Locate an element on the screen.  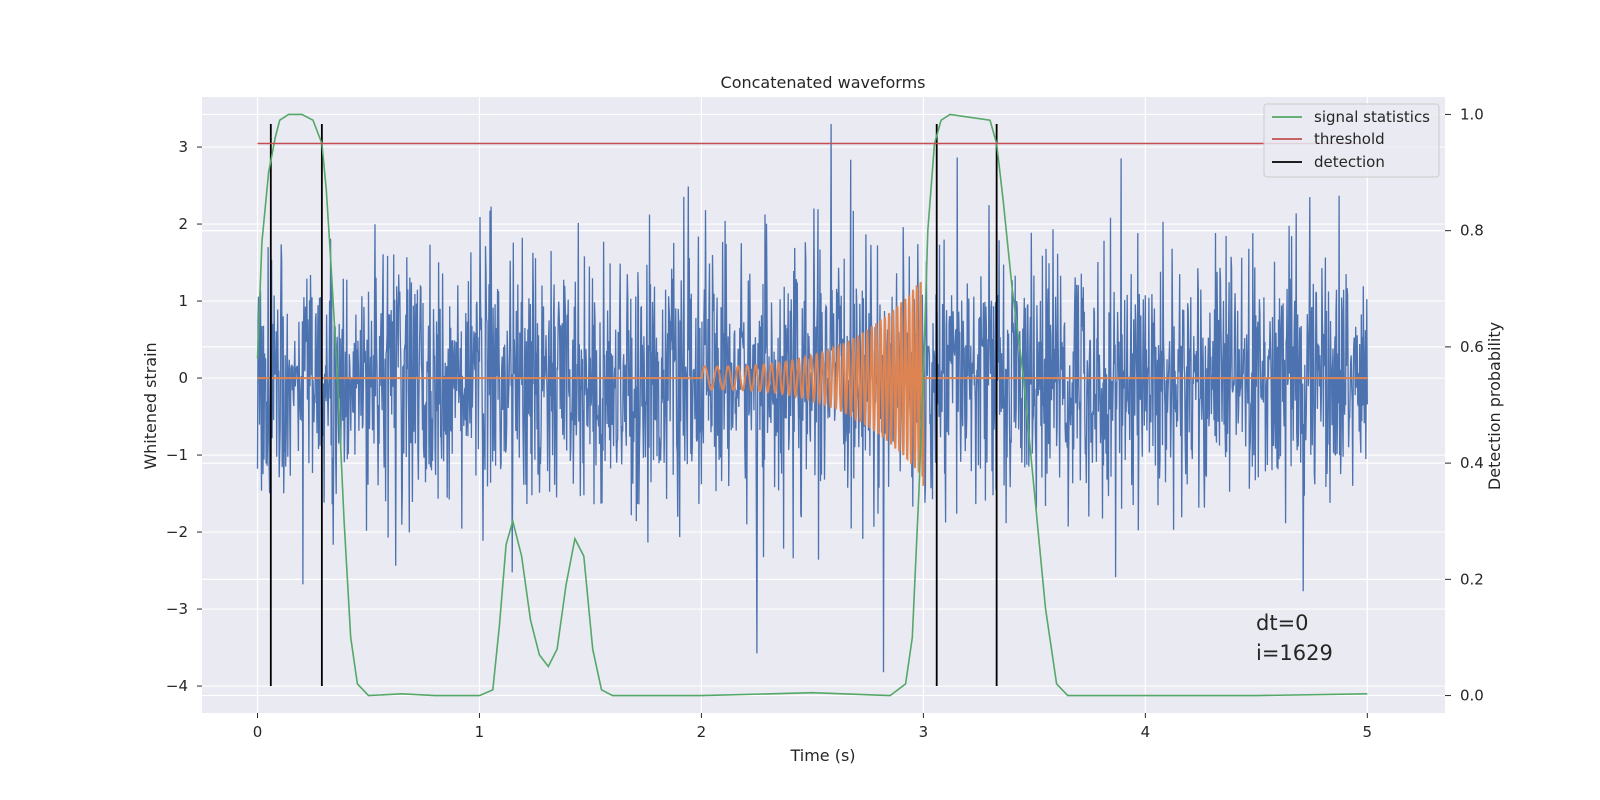
legend-box is located at coordinates (1351, 140).